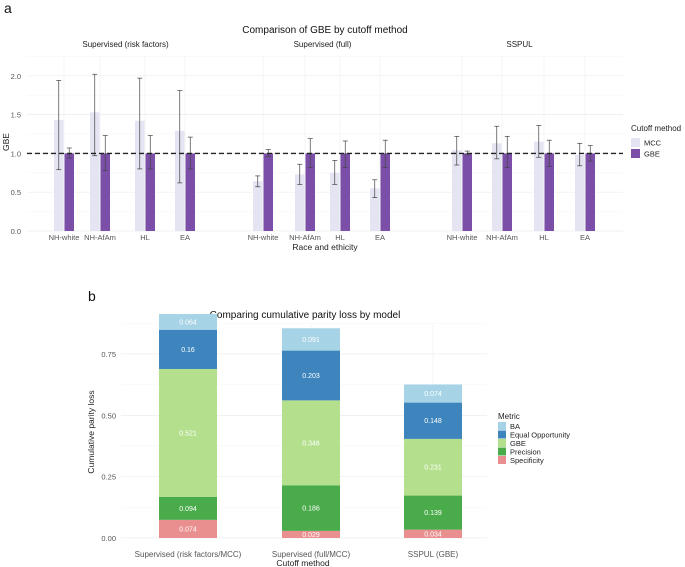 The image size is (685, 567). What do you see at coordinates (433, 554) in the screenshot?
I see `chart-b-xtick-label: SSPUL (GBE)` at bounding box center [433, 554].